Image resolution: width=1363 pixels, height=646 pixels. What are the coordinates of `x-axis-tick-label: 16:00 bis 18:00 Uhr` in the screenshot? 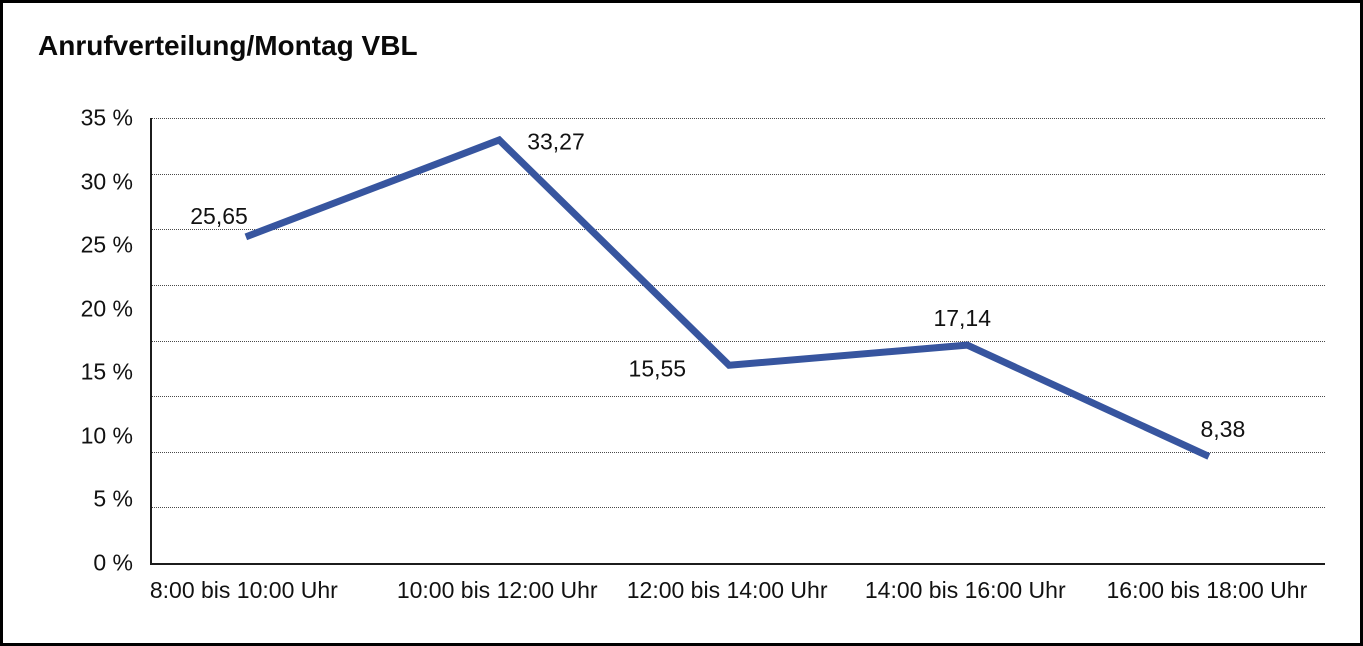 It's located at (1207, 590).